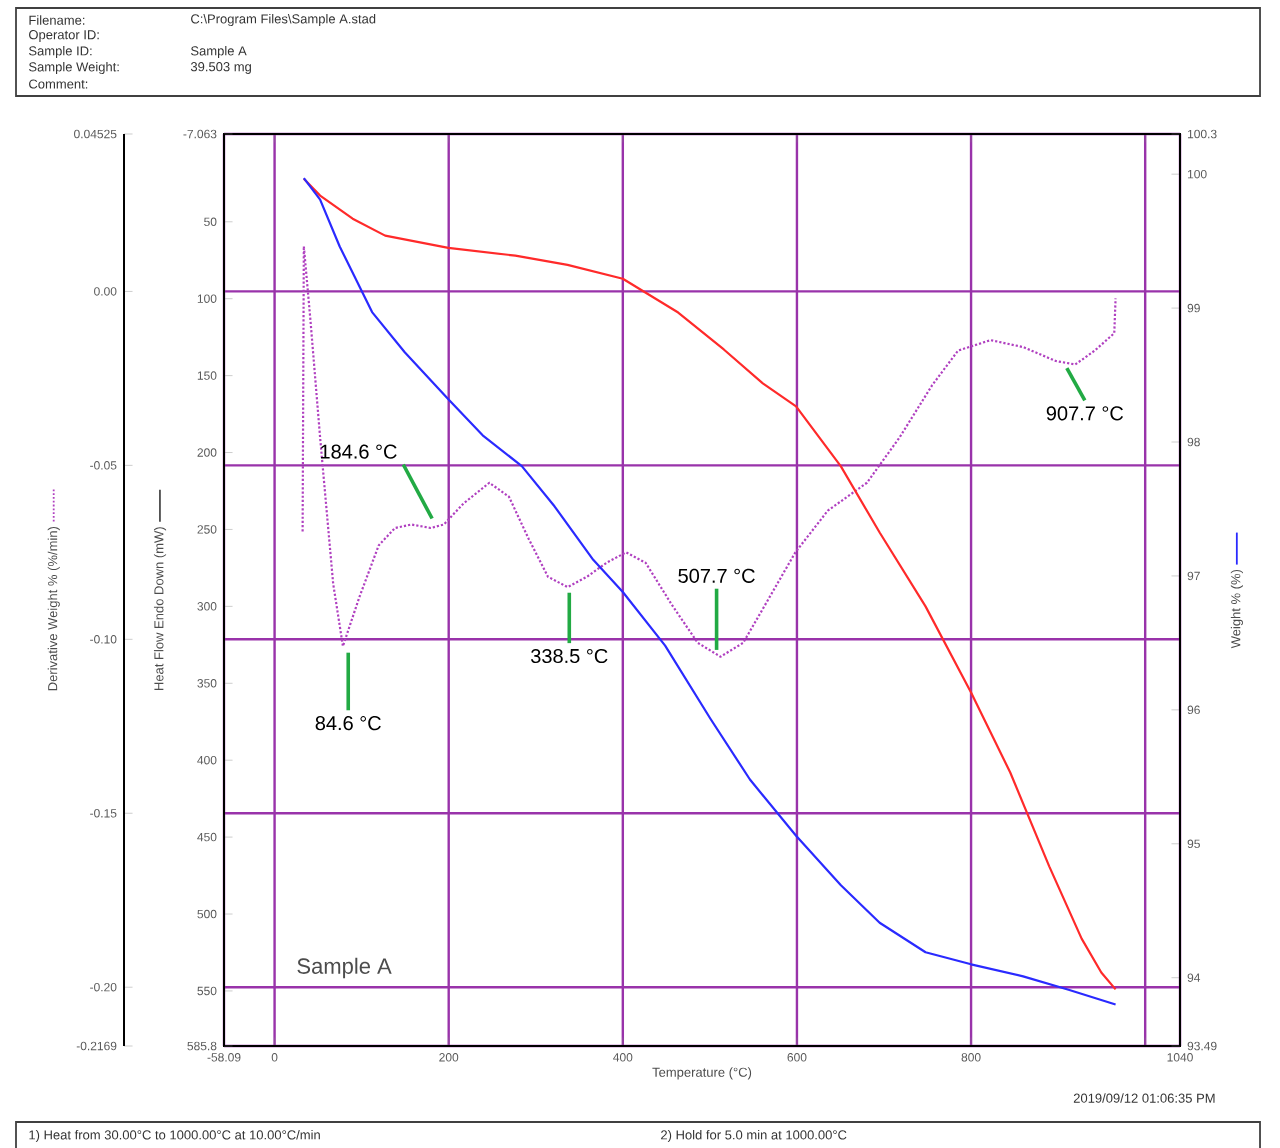 Image resolution: width=1280 pixels, height=1148 pixels. What do you see at coordinates (716, 575) in the screenshot?
I see `annotation: 507.7 °C` at bounding box center [716, 575].